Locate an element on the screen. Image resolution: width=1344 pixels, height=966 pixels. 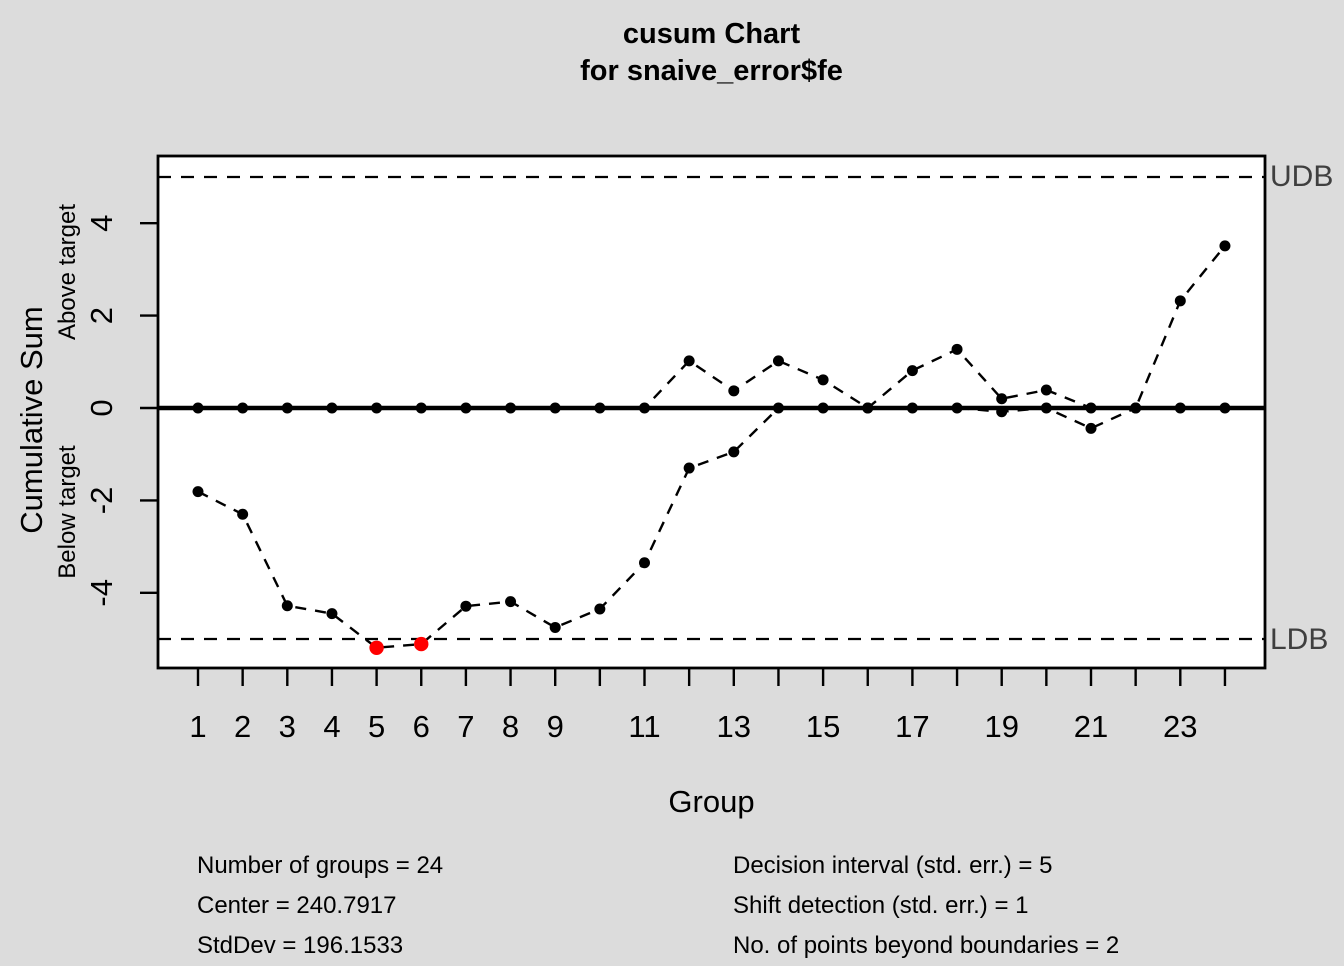
chart-title: cusum Chart for snaive_error$fe is located at coordinates (711, 53).